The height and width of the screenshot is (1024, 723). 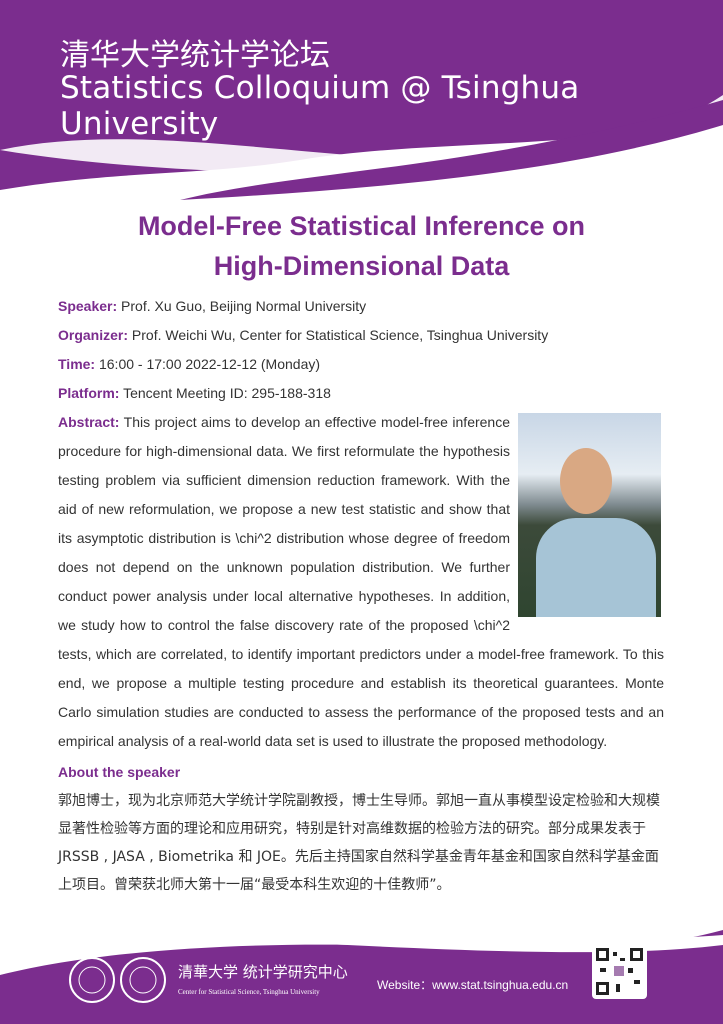 What do you see at coordinates (209, 364) in the screenshot?
I see `value: 16:00 - 17:00 2022-12-12 (Monday)` at bounding box center [209, 364].